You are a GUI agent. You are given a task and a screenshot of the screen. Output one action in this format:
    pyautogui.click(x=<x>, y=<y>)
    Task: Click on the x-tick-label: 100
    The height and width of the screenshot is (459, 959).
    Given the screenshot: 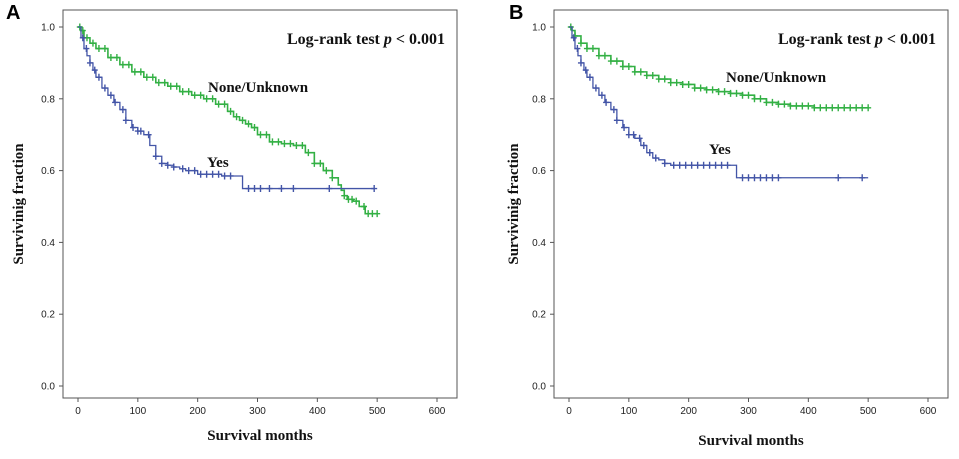 What is the action you would take?
    pyautogui.click(x=137, y=411)
    